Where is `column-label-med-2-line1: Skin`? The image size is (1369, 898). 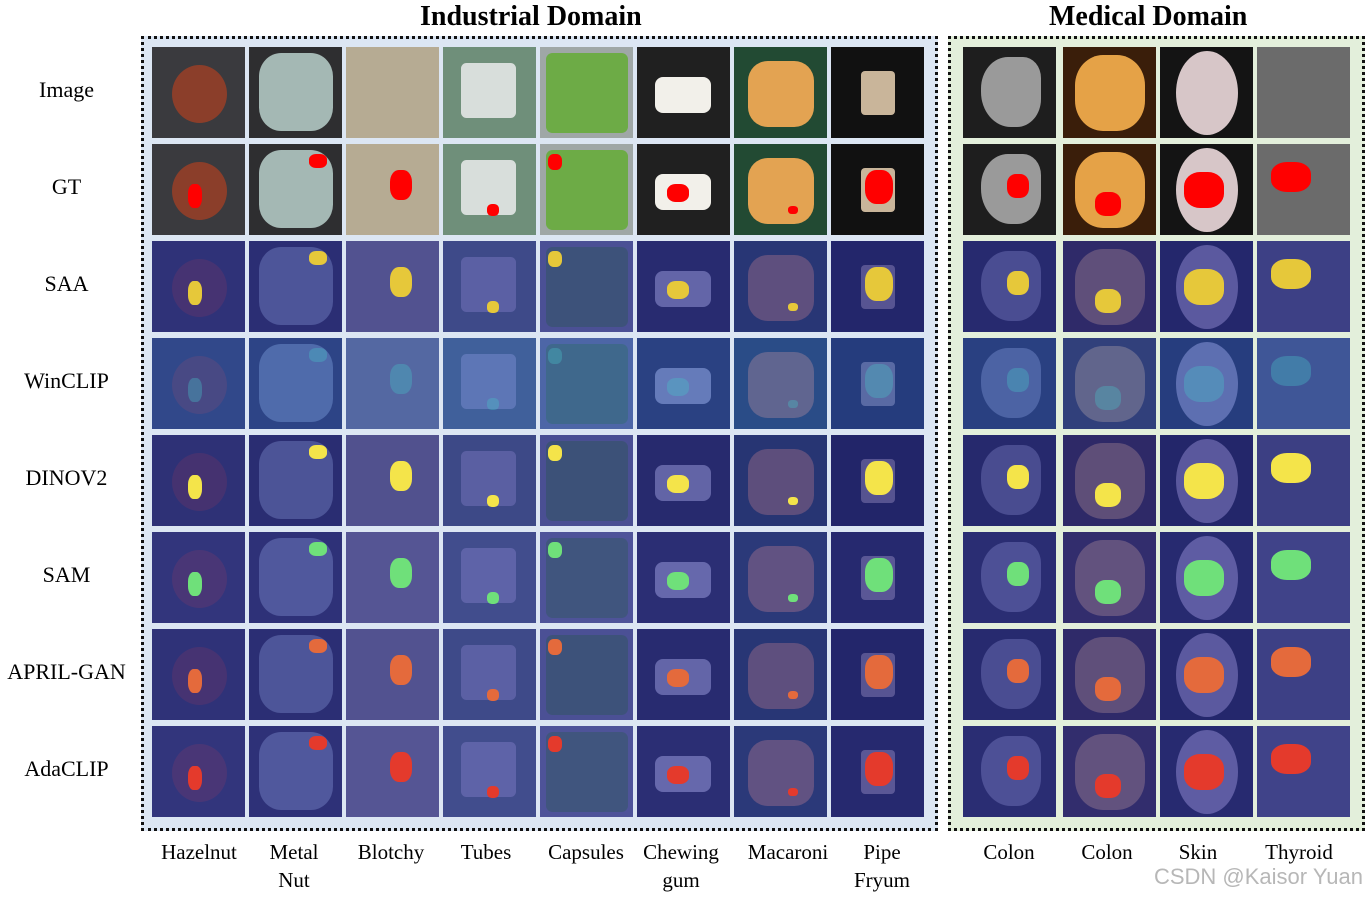
column-label-med-2-line1: Skin is located at coordinates (1198, 852).